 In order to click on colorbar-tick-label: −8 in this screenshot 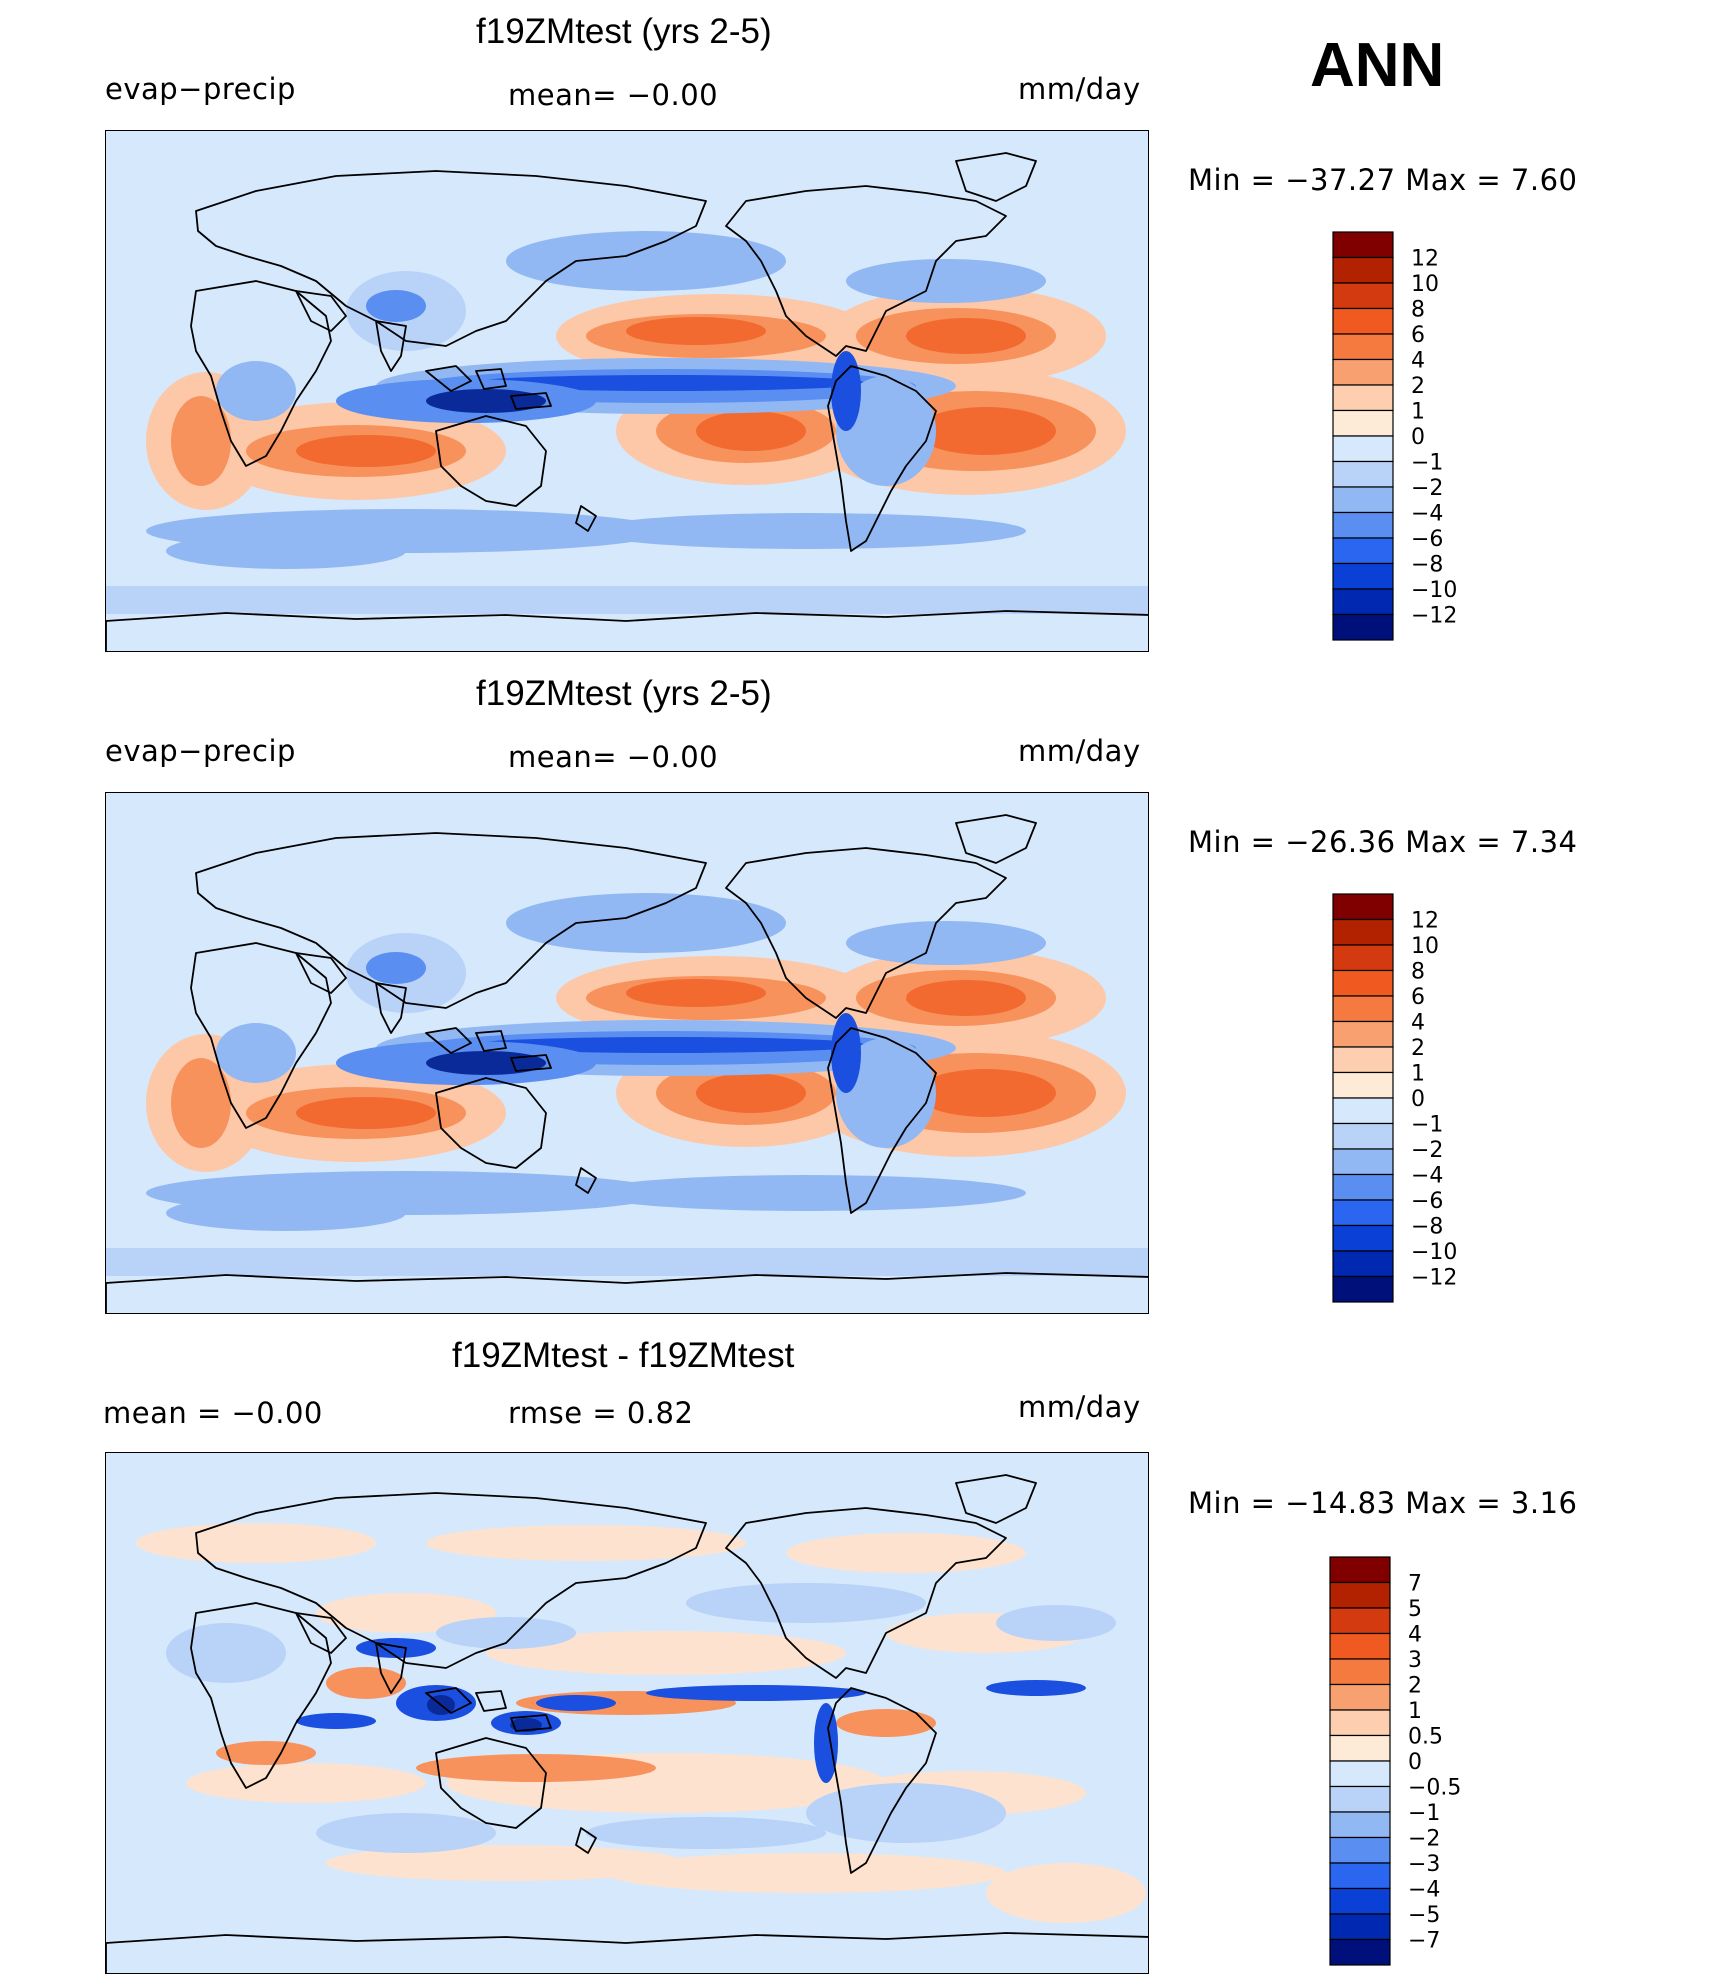, I will do `click(1427, 1227)`.